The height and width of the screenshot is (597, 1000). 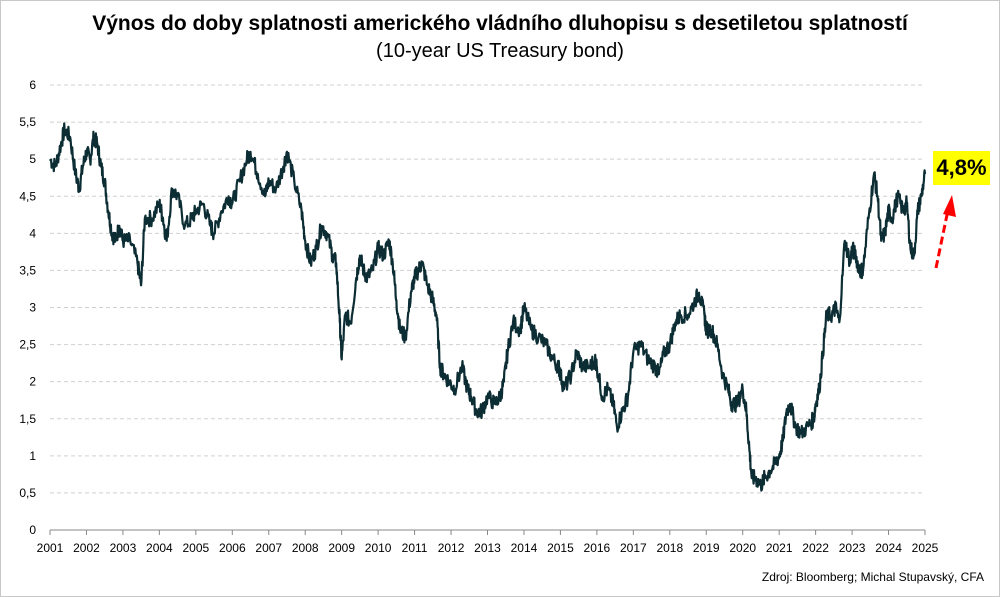 What do you see at coordinates (32, 456) in the screenshot?
I see `y-tick-label: 1` at bounding box center [32, 456].